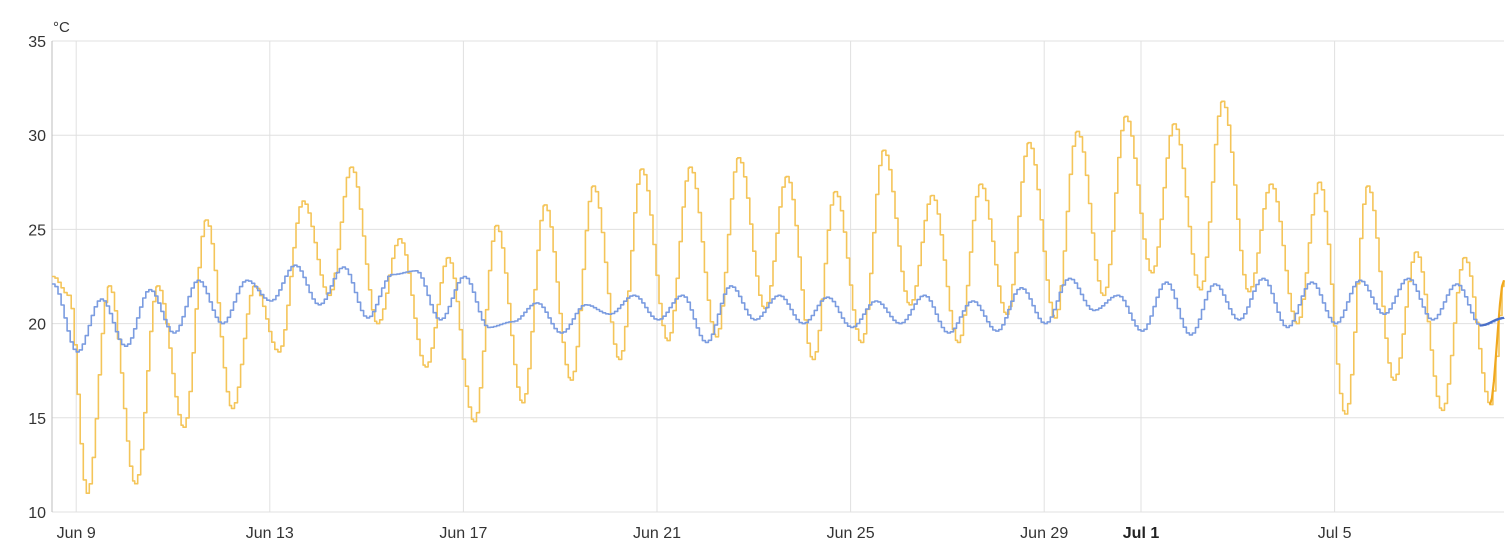 The image size is (1511, 550). Describe the element at coordinates (37, 136) in the screenshot. I see `y-tick-label: 30` at that location.